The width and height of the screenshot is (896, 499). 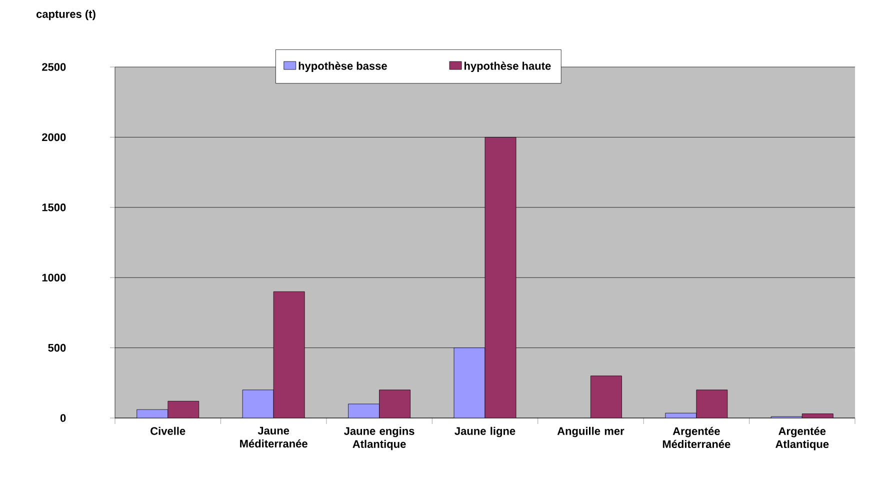 I want to click on y-tick-label: 500, so click(x=57, y=348).